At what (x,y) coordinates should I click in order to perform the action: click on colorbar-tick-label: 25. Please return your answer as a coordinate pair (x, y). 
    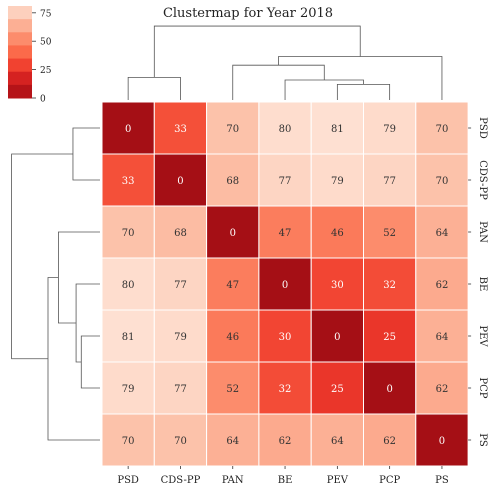
    Looking at the image, I should click on (46, 71).